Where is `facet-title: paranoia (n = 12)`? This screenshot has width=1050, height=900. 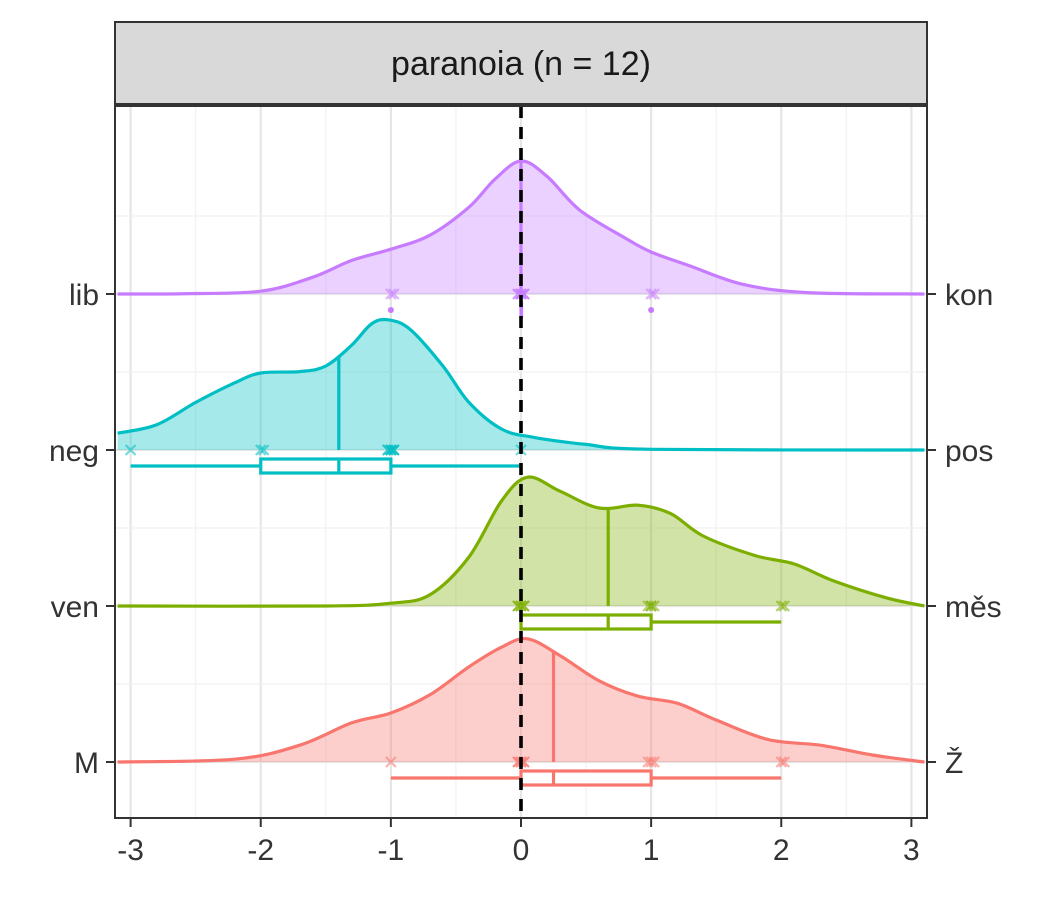
facet-title: paranoia (n = 12) is located at coordinates (521, 64).